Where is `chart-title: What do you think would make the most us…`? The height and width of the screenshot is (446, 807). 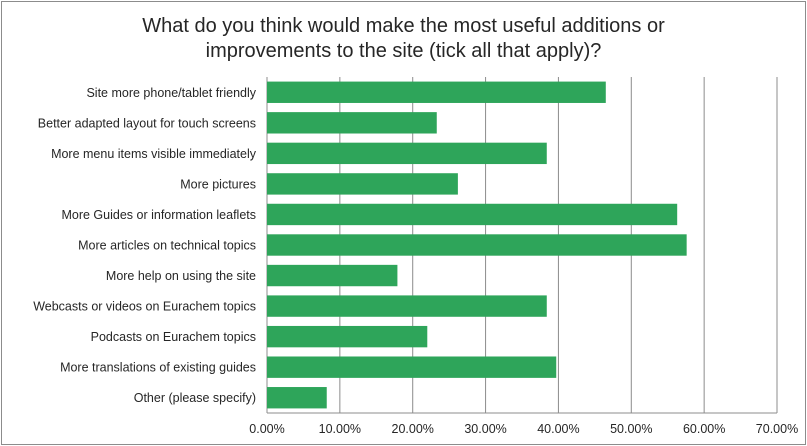 chart-title: What do you think would make the most us… is located at coordinates (403, 39).